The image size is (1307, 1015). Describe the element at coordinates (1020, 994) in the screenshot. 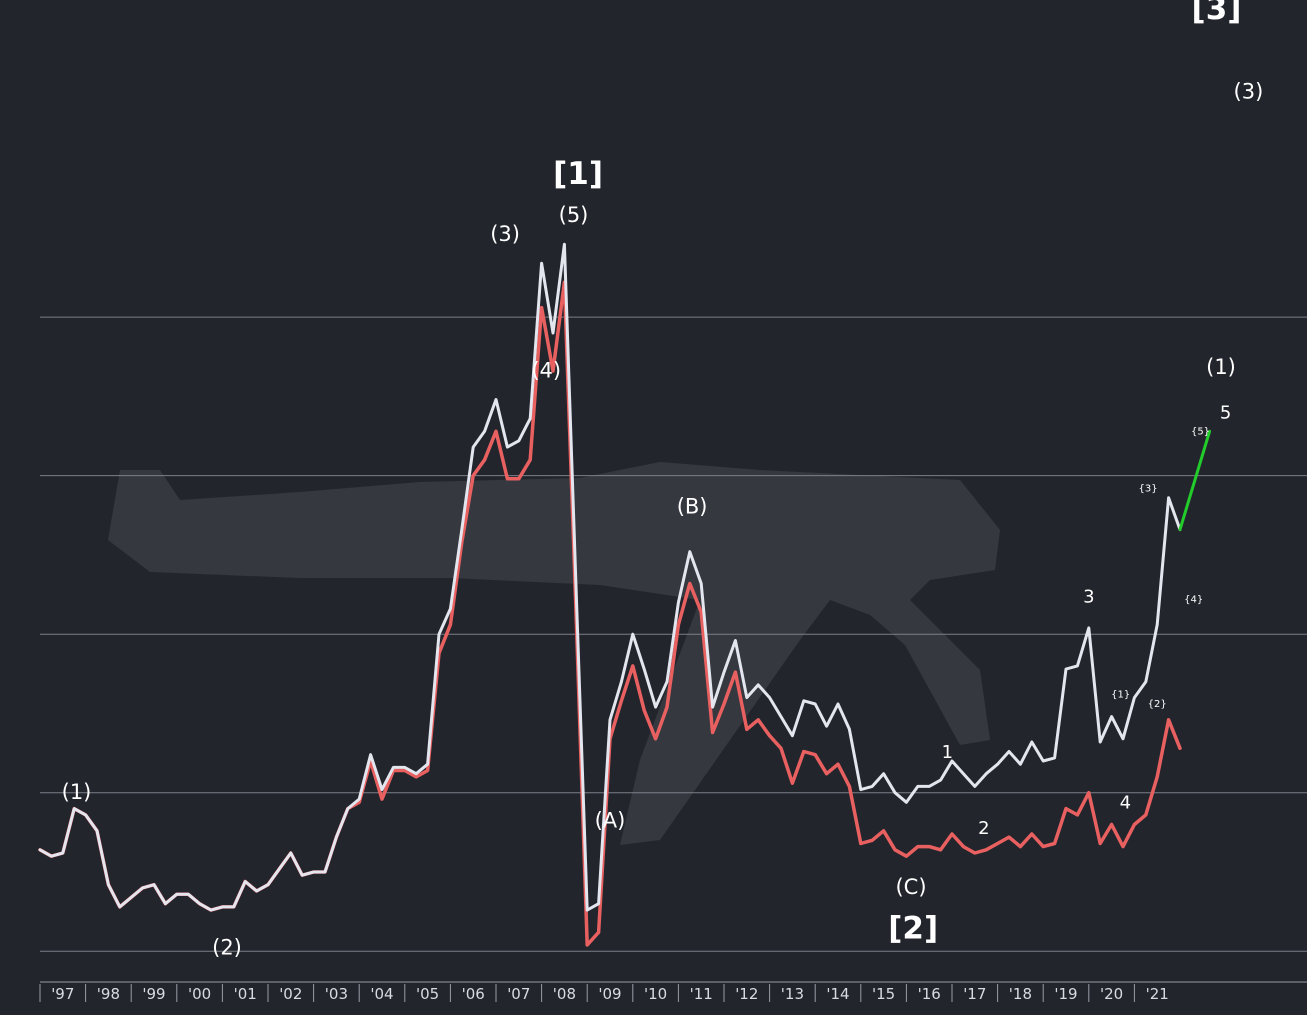

I see `x-tick-label: '18` at that location.